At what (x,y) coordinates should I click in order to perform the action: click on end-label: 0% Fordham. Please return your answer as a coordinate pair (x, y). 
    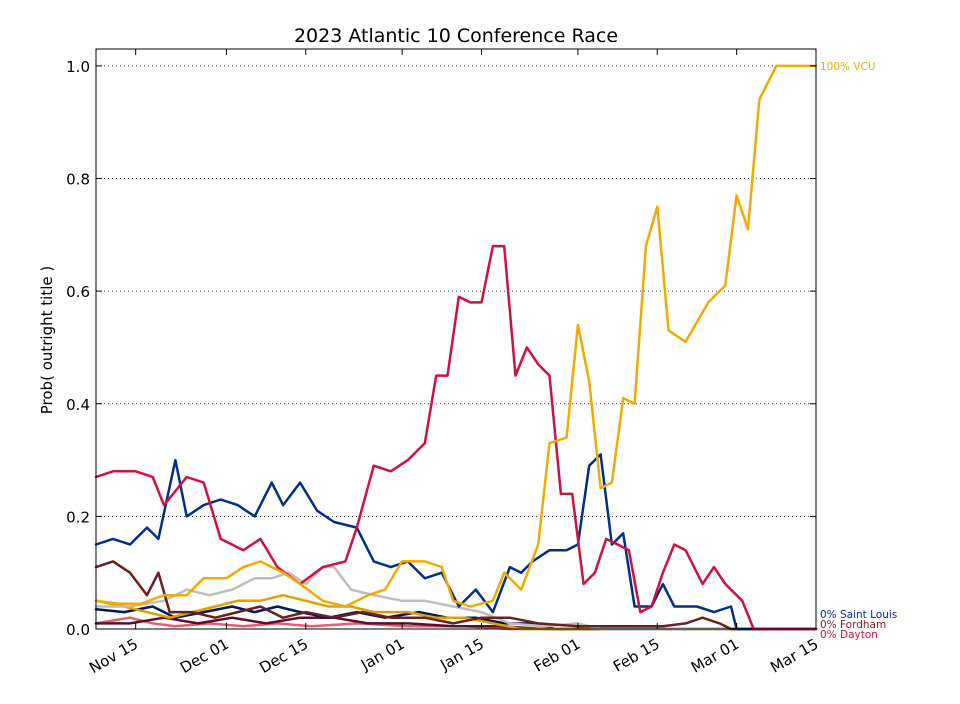
    Looking at the image, I should click on (853, 625).